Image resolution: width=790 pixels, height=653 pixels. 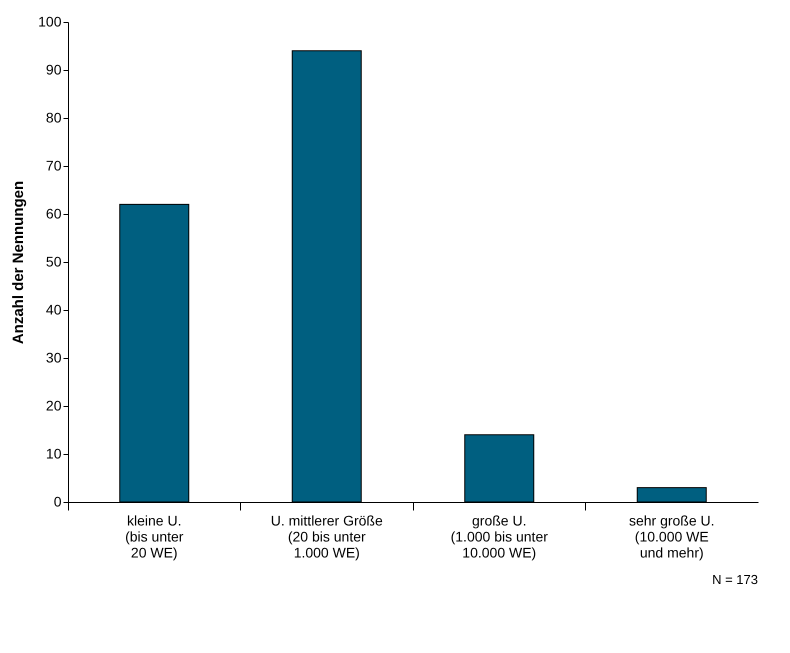 What do you see at coordinates (671, 536) in the screenshot?
I see `x-tick-label: sehr große U. (10.000 WE und mehr)` at bounding box center [671, 536].